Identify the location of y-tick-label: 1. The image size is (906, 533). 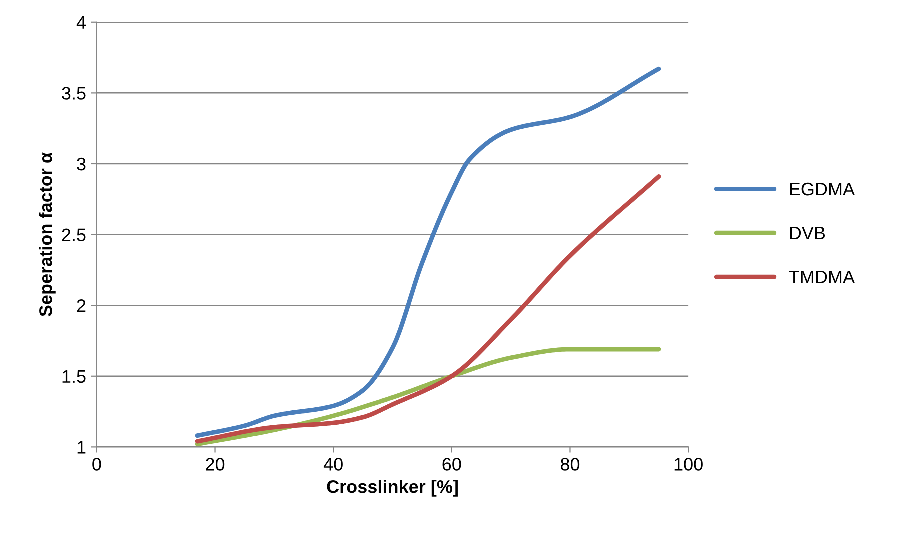
(82, 447).